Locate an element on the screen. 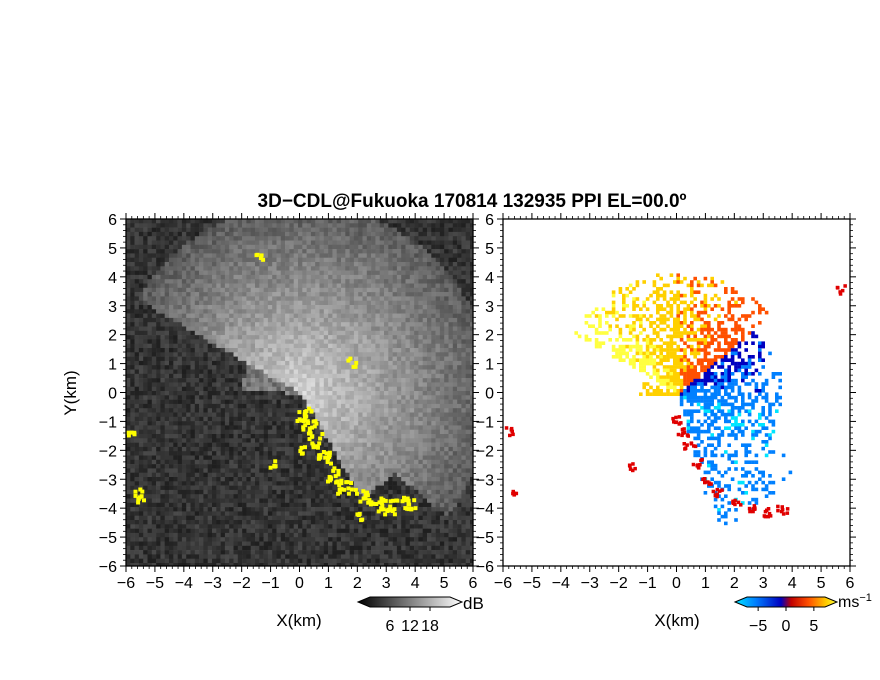 The height and width of the screenshot is (680, 880). velocity-y-tick-label: 5 is located at coordinates (489, 249).